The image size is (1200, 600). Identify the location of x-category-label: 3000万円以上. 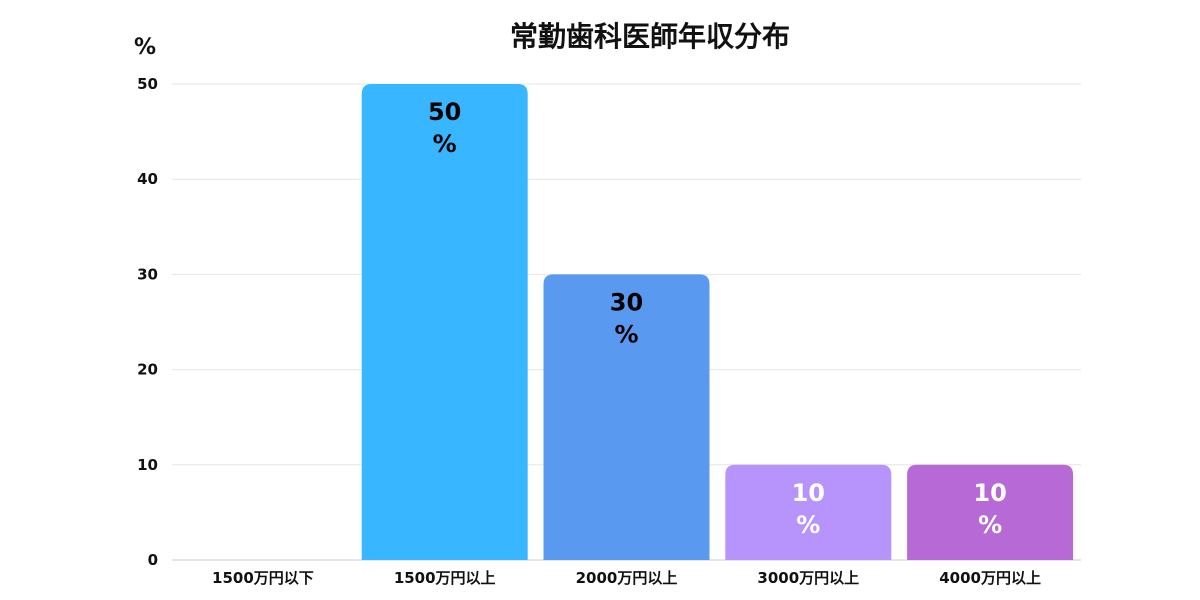
(808, 578).